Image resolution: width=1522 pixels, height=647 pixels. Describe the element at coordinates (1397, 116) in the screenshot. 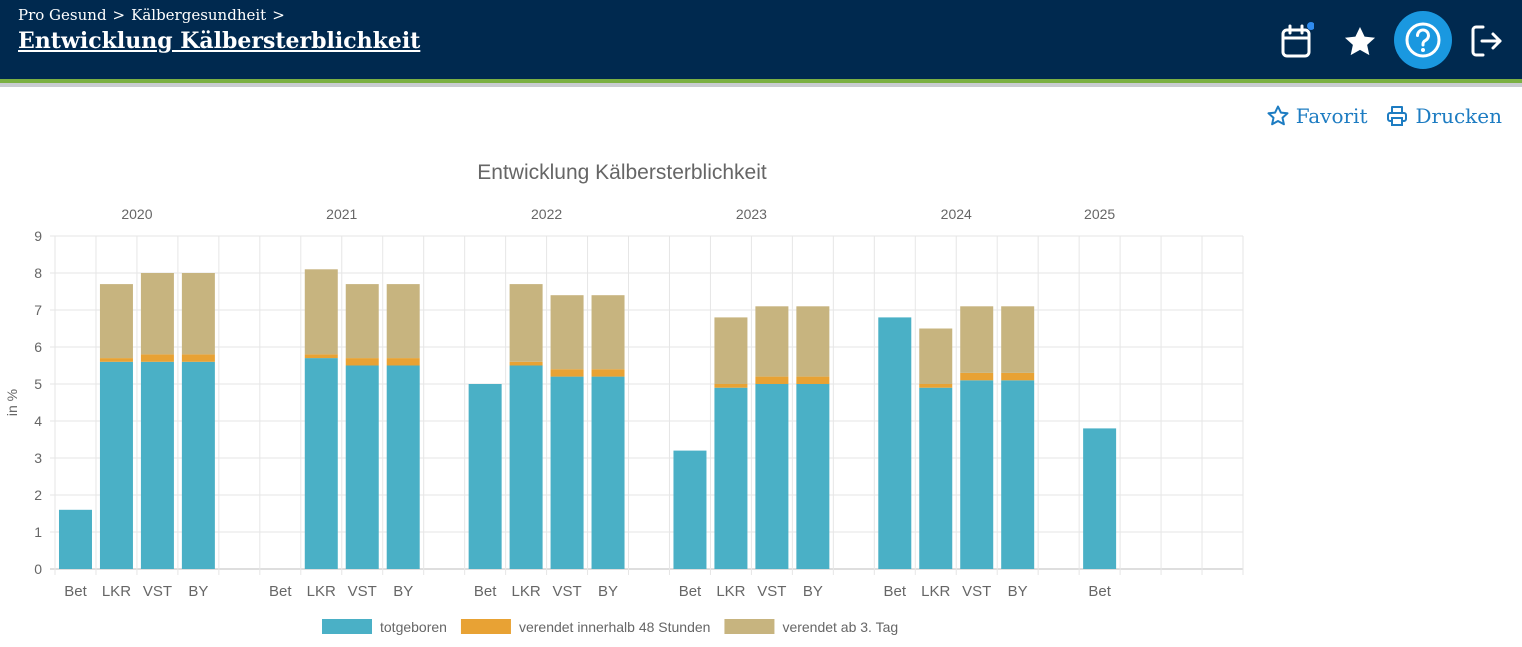

I see `printer-icon` at that location.